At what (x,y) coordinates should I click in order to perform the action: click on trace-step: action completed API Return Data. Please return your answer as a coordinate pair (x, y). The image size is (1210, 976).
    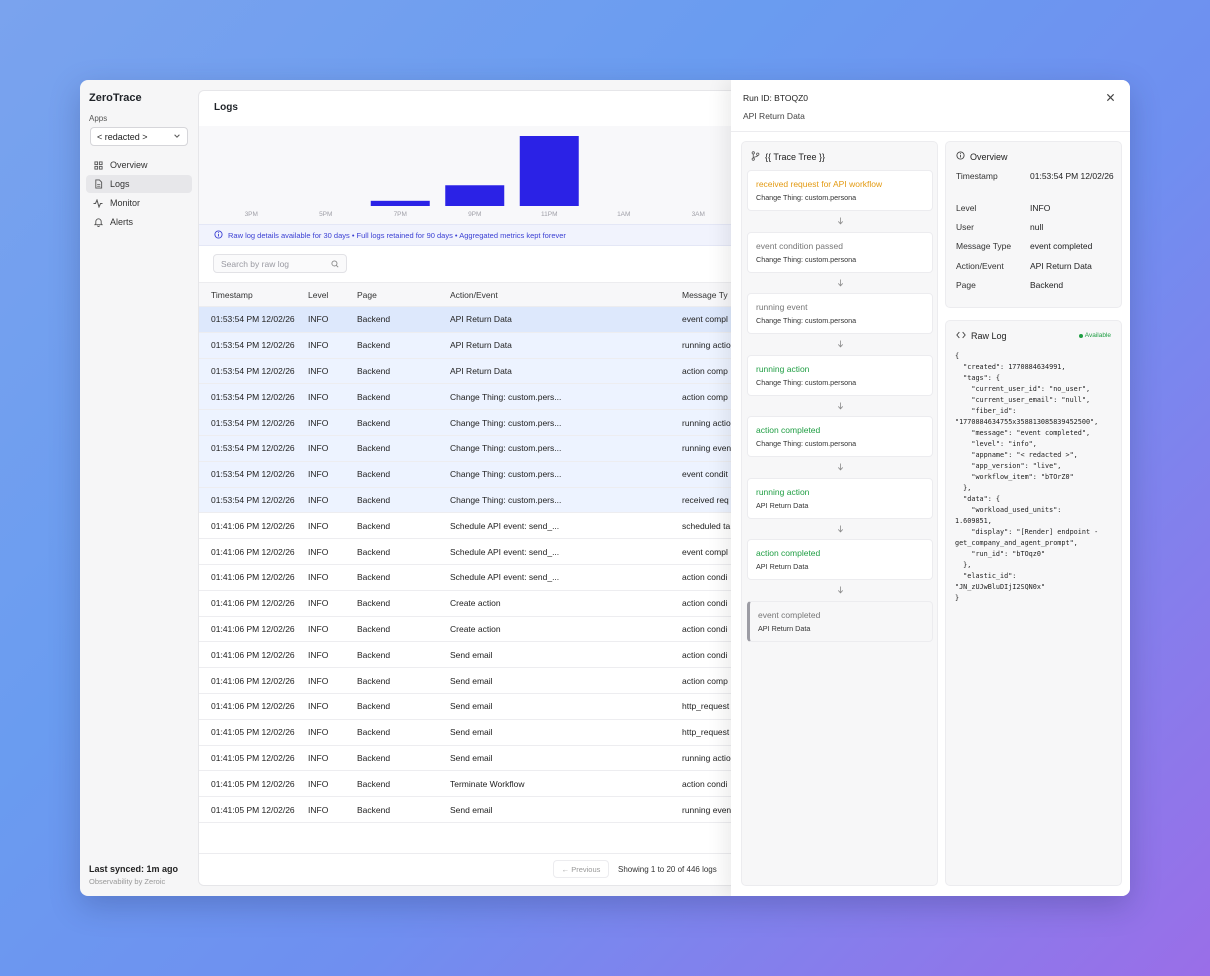
    Looking at the image, I should click on (840, 559).